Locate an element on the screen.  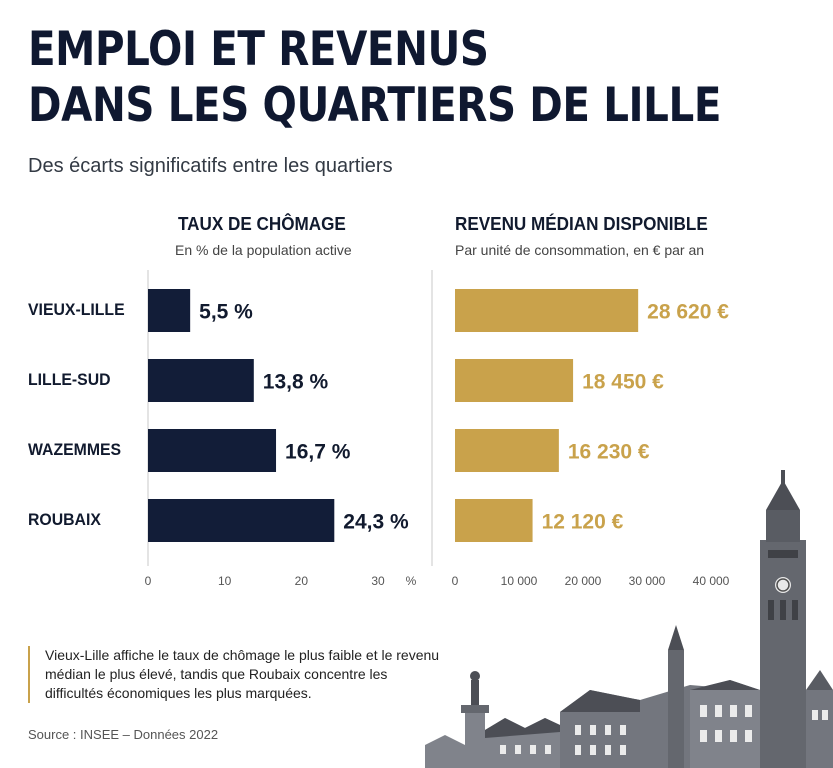
unemployment-unit-label: % is located at coordinates (411, 581).